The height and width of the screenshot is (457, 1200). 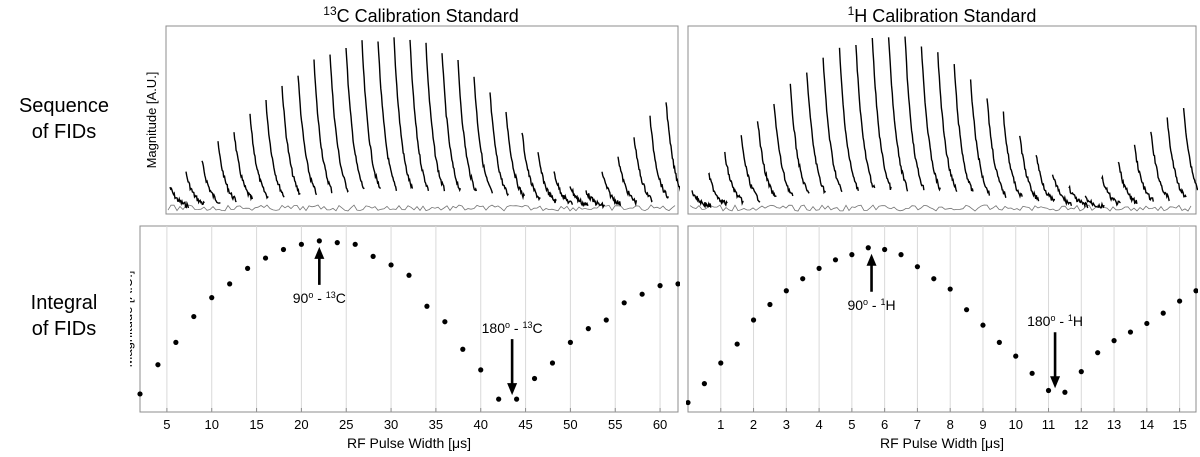 What do you see at coordinates (64, 303) in the screenshot?
I see `row-label-integral-line1: Integral` at bounding box center [64, 303].